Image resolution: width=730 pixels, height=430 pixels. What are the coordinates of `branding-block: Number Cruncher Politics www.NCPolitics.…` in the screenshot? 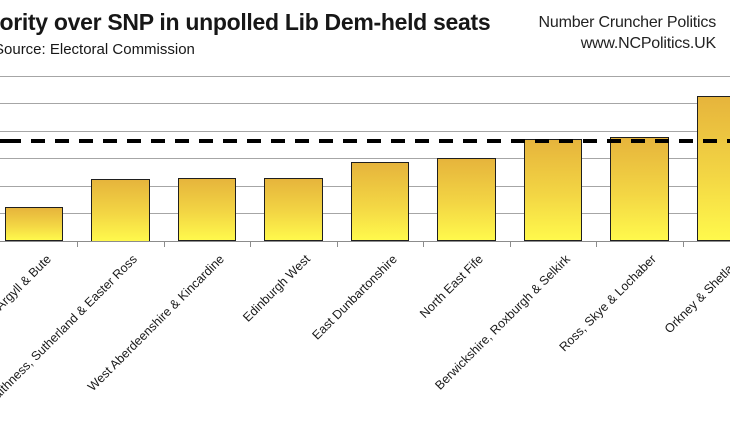 It's located at (627, 33).